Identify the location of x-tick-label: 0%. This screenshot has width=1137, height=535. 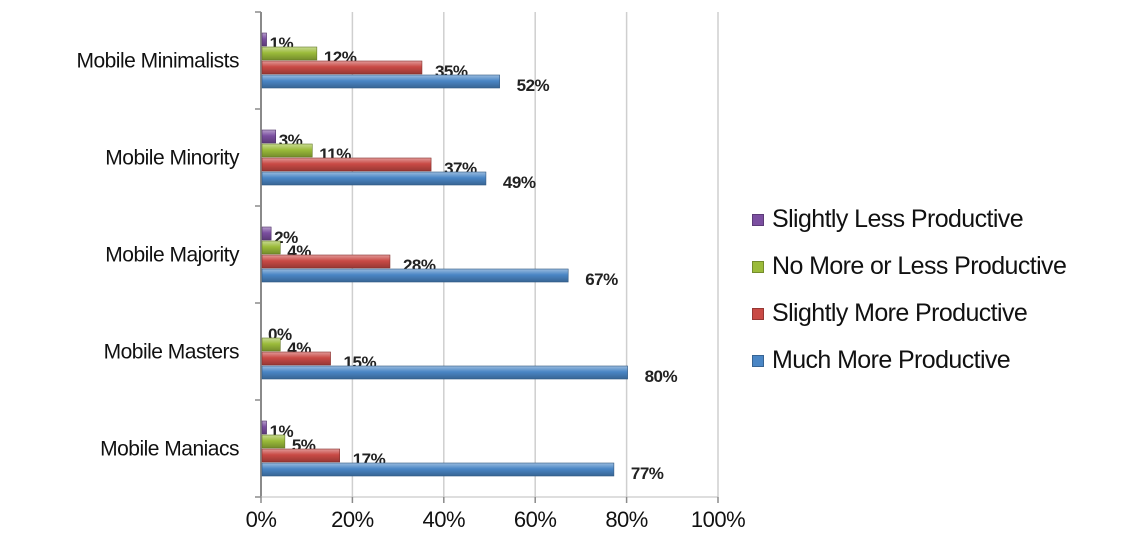
(261, 519).